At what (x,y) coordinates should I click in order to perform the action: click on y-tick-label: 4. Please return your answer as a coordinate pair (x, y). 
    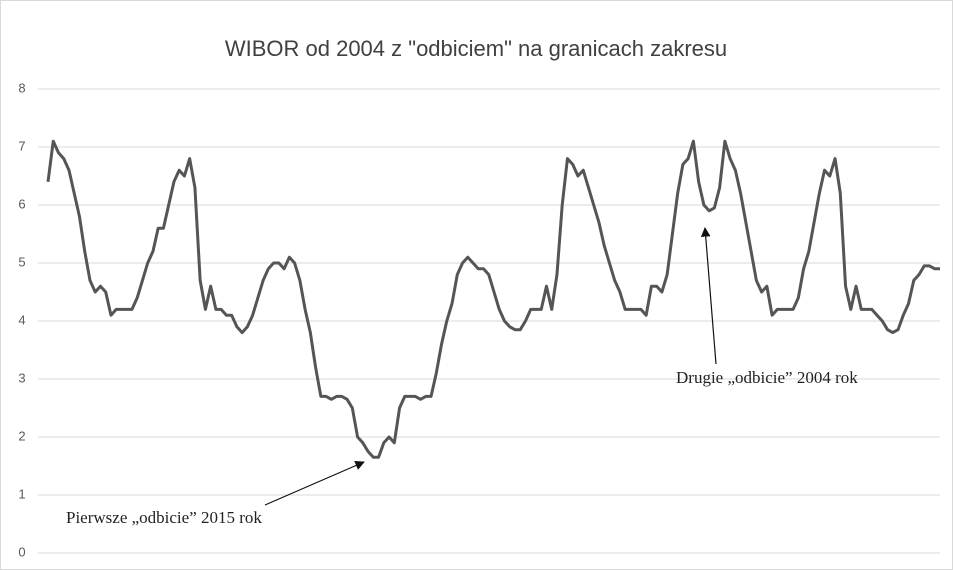
    Looking at the image, I should click on (21, 319).